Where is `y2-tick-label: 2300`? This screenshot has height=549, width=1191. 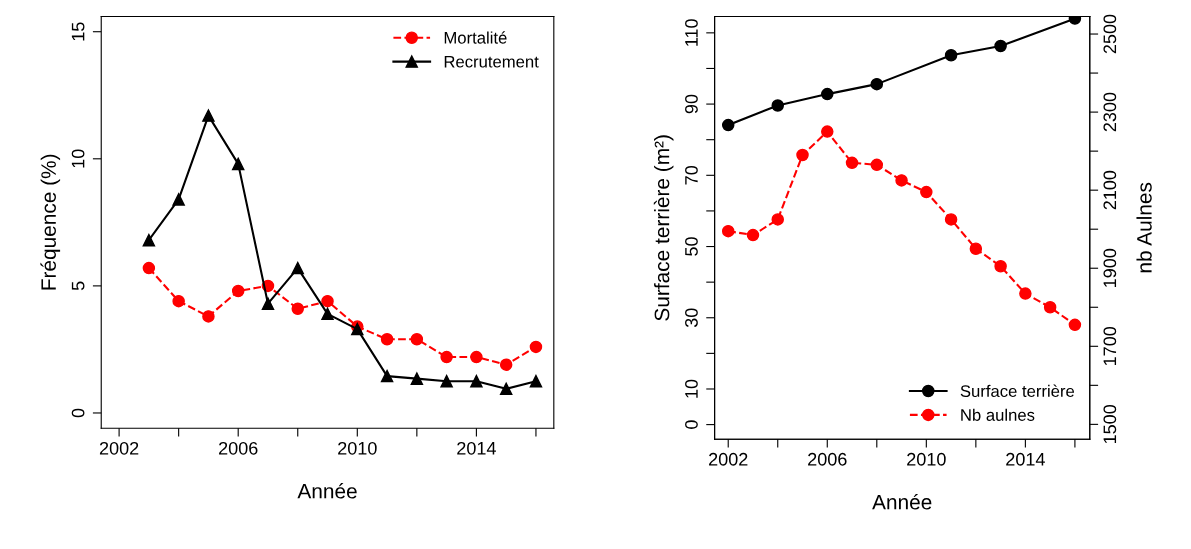 y2-tick-label: 2300 is located at coordinates (1110, 112).